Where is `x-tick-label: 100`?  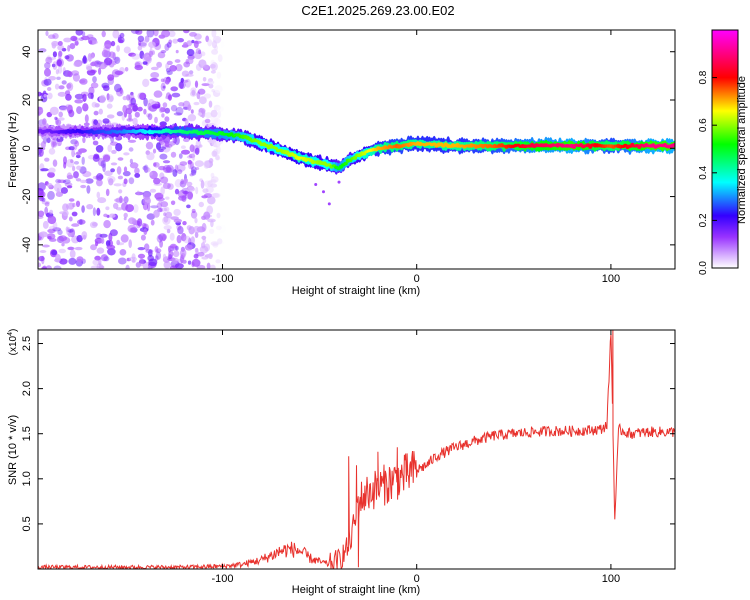
x-tick-label: 100 is located at coordinates (611, 279).